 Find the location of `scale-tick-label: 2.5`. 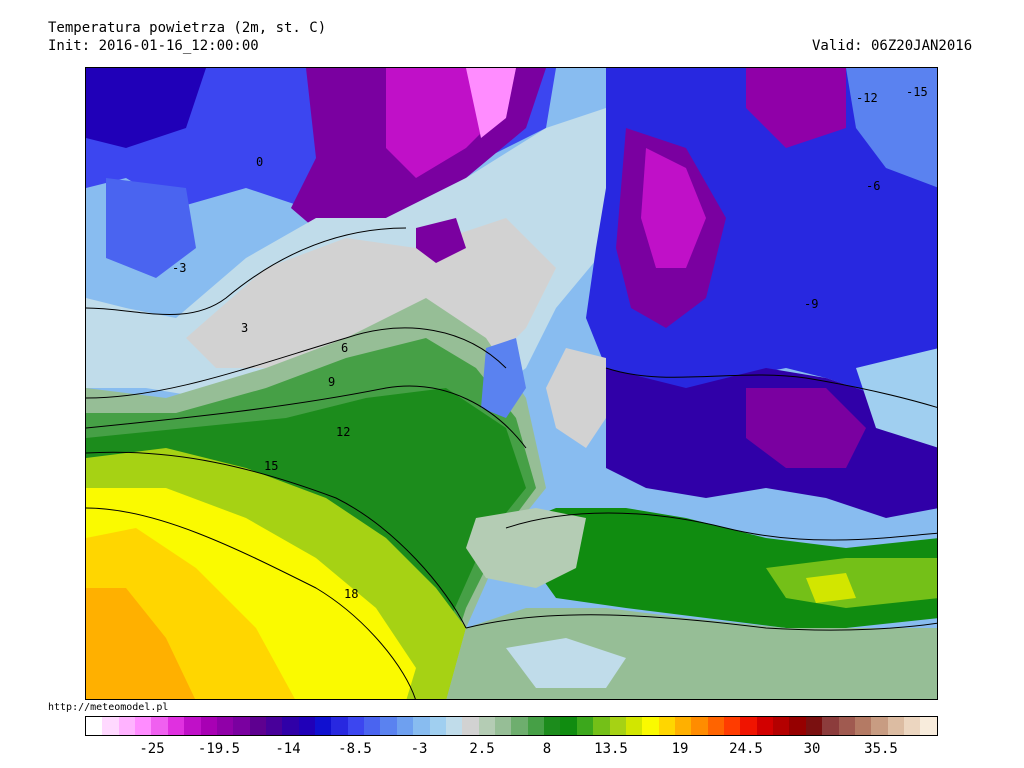

scale-tick-label: 2.5 is located at coordinates (482, 749).